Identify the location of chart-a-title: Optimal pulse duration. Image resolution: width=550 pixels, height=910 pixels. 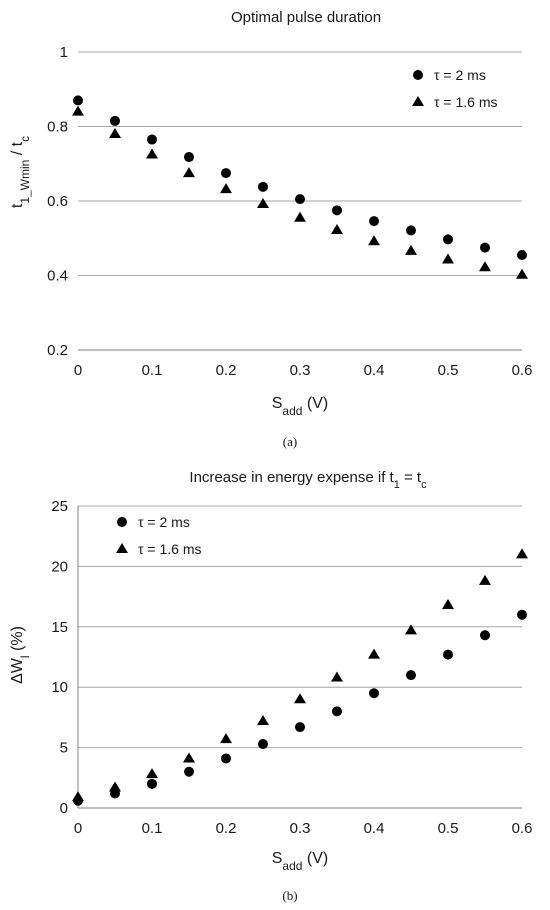
(306, 17).